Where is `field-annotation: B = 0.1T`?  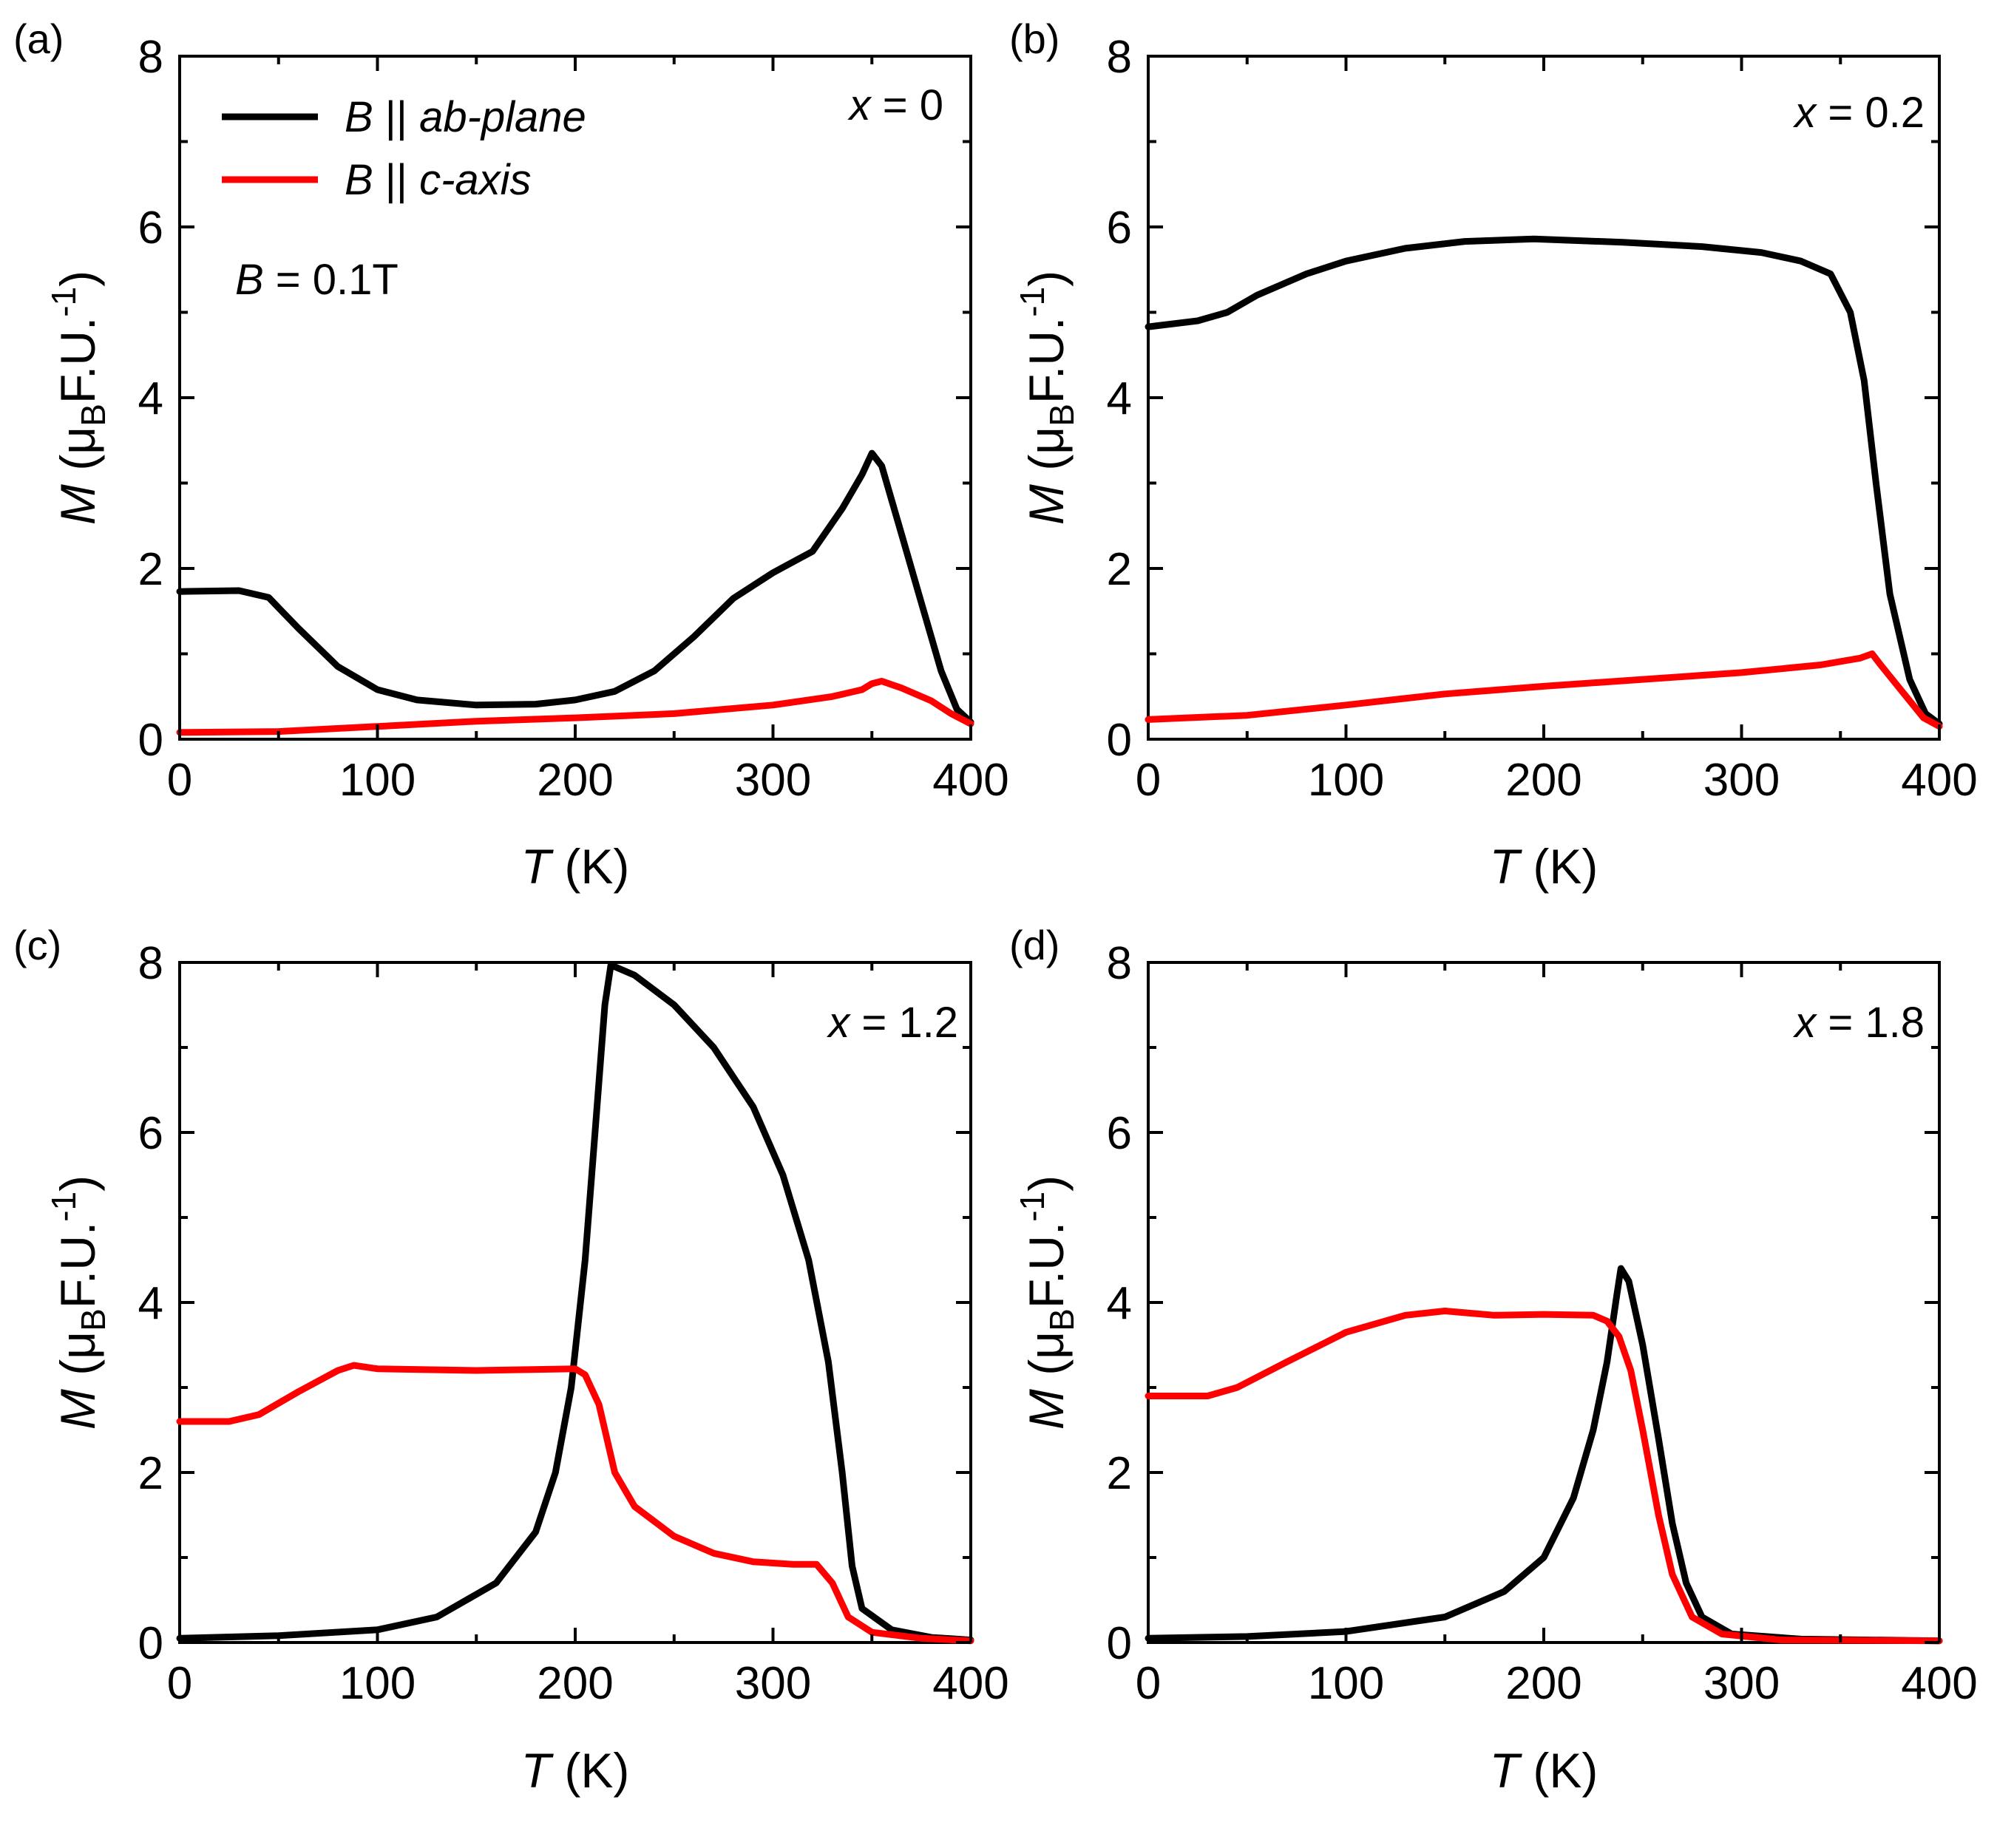
field-annotation: B = 0.1T is located at coordinates (317, 280).